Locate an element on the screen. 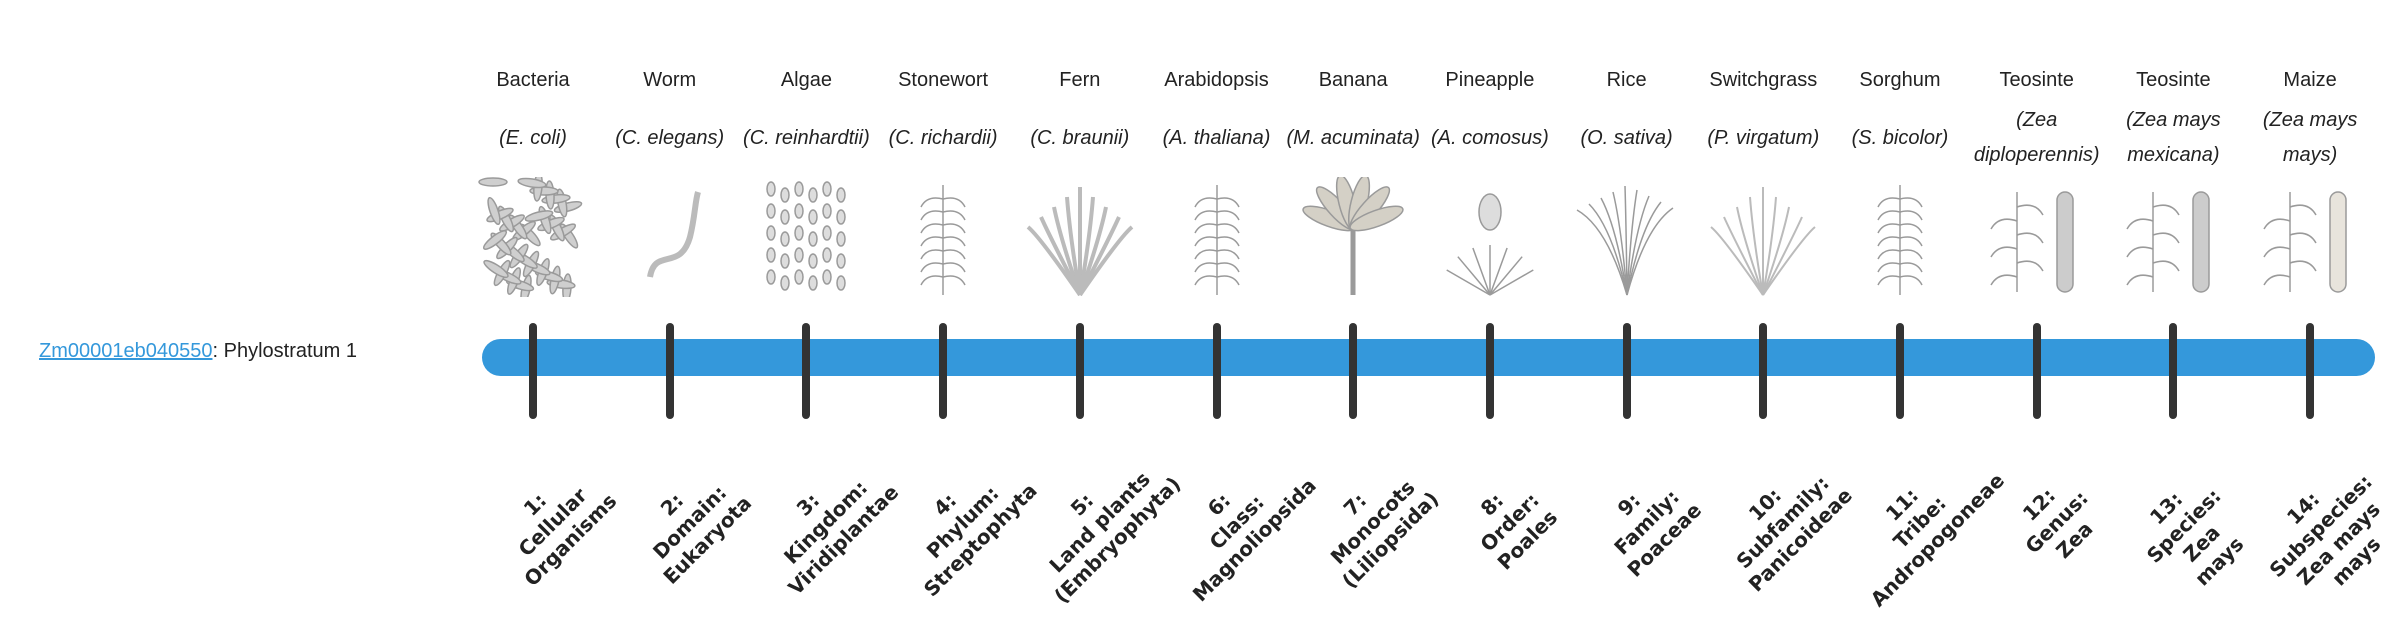 This screenshot has width=2400, height=641. organism-common-name: Worm is located at coordinates (670, 80).